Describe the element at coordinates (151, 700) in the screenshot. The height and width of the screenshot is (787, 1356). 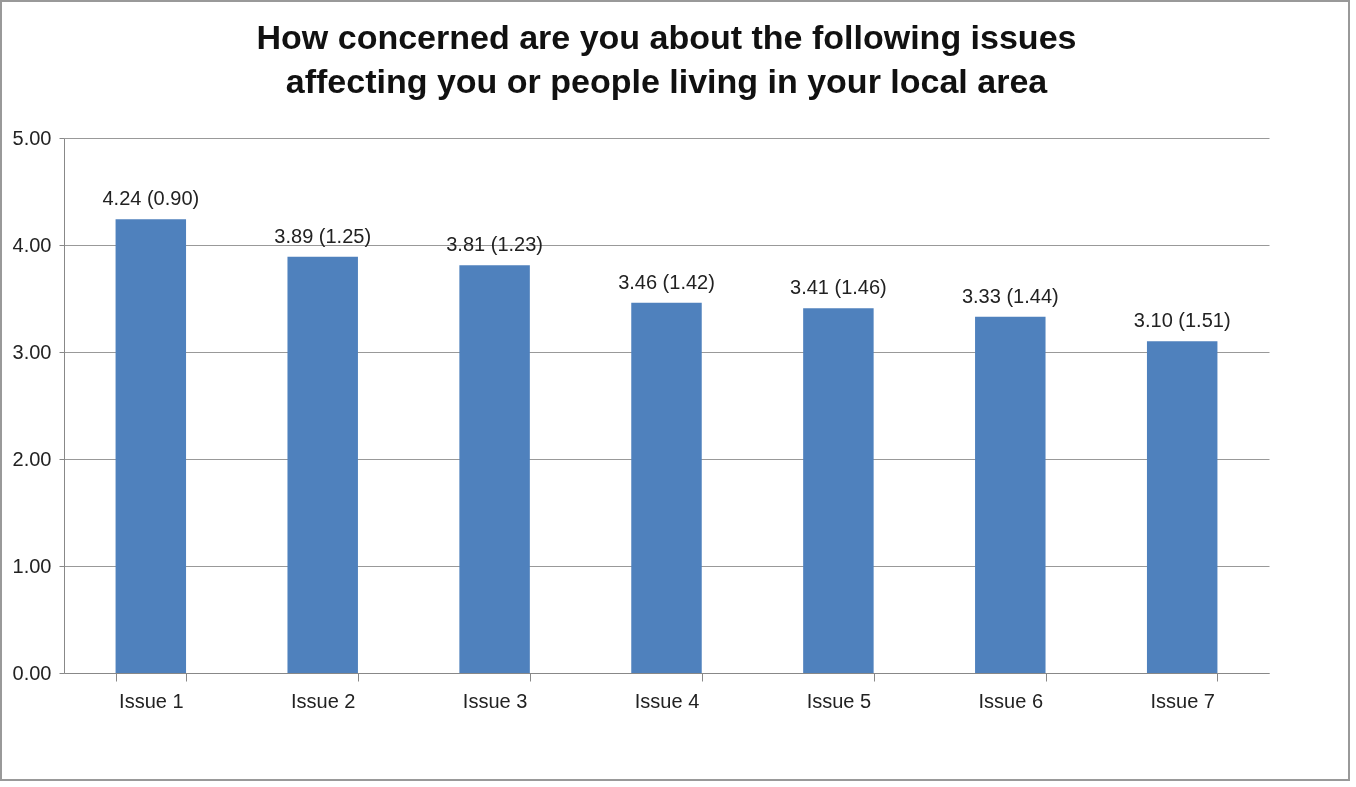
I see `x-tick-label: Issue 1` at that location.